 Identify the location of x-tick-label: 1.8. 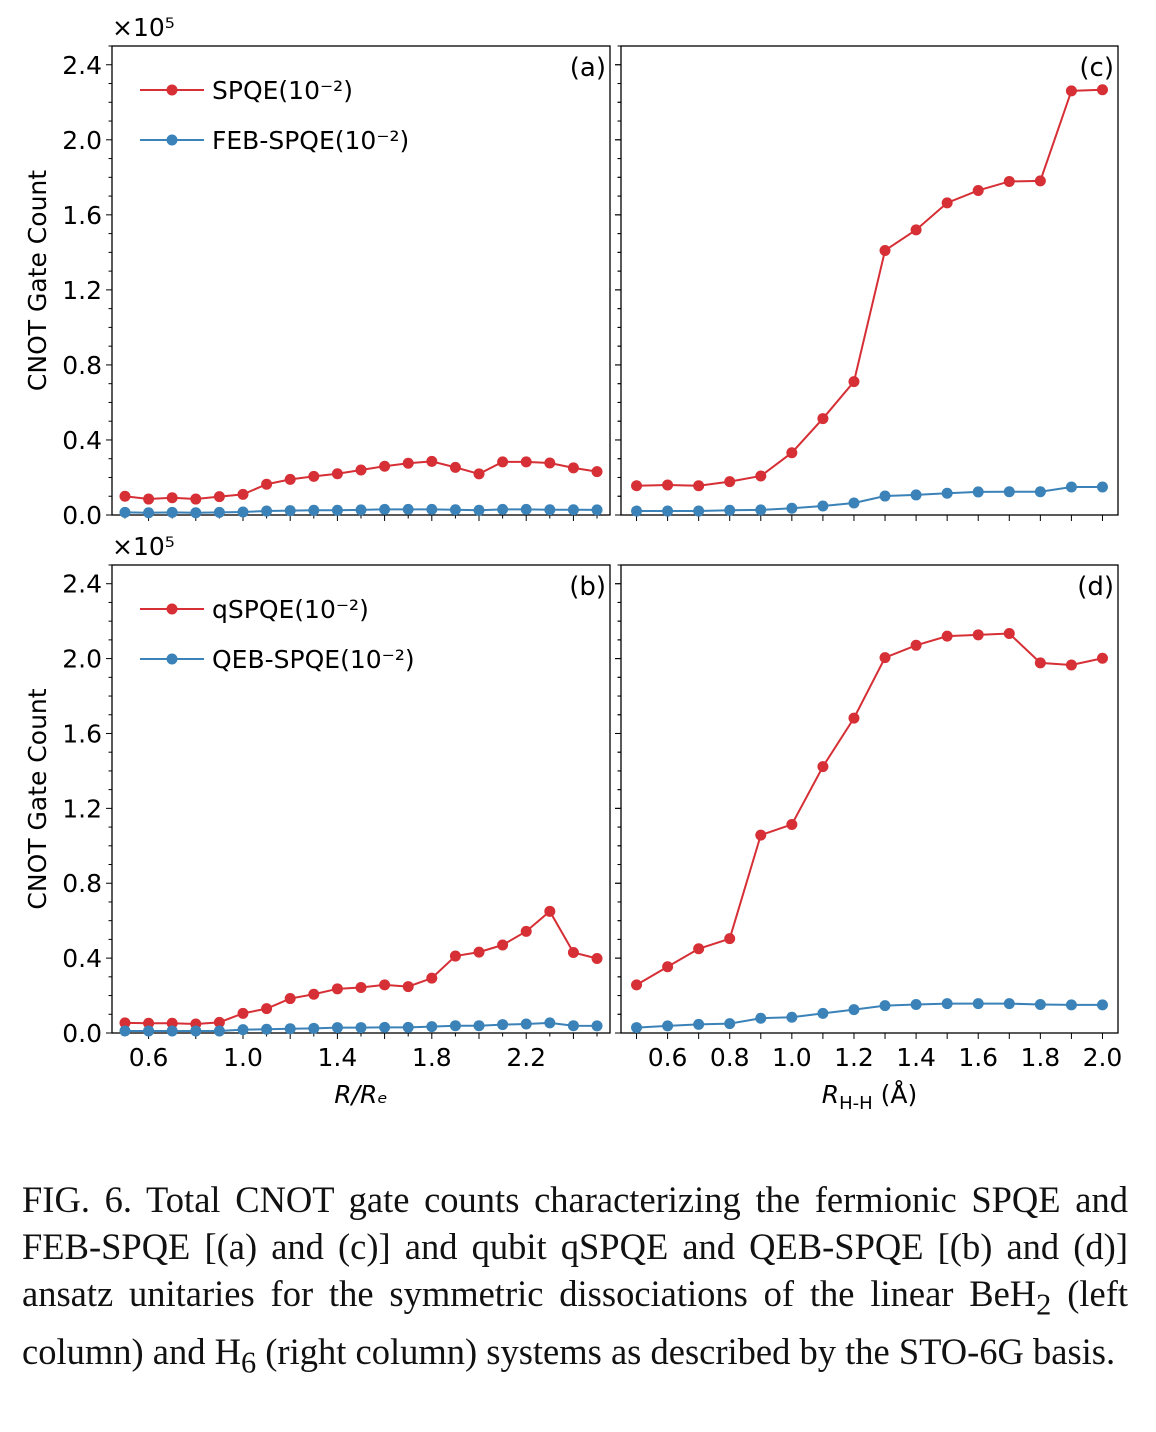
(1040, 1057).